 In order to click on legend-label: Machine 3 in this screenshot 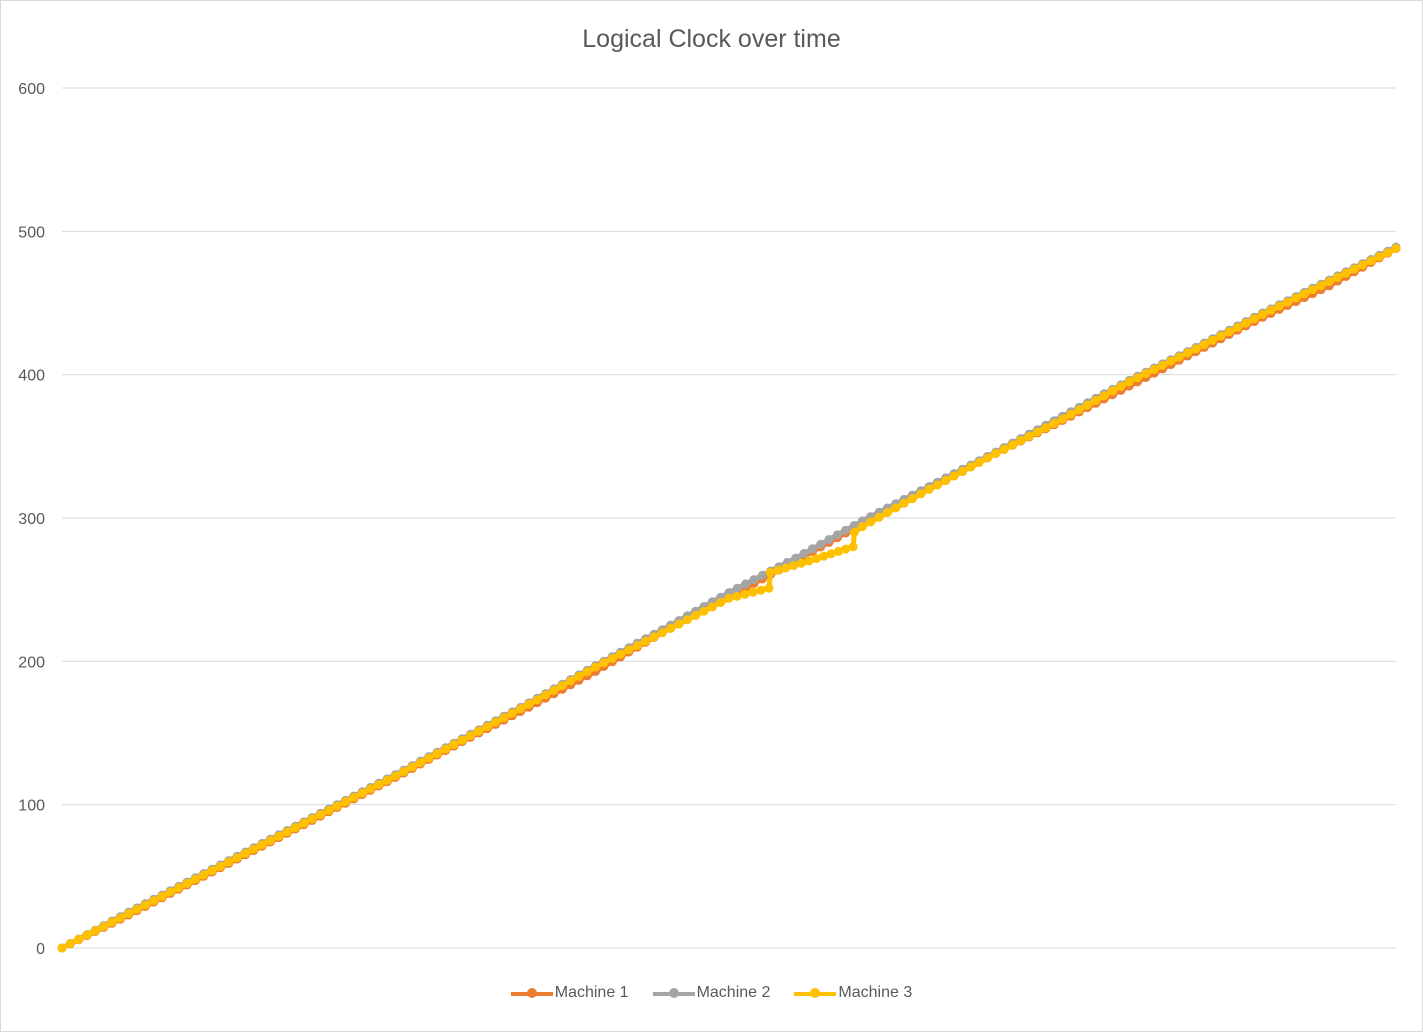, I will do `click(875, 992)`.